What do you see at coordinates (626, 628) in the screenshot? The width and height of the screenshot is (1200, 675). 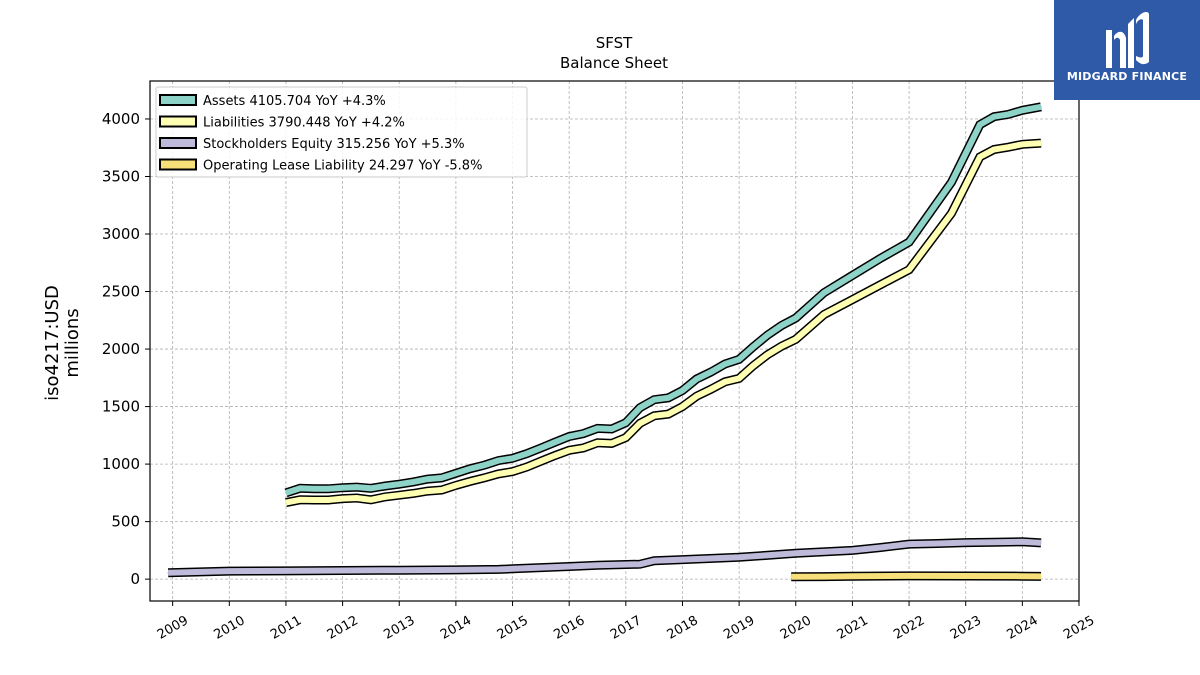 I see `x-tick-label: 2017` at bounding box center [626, 628].